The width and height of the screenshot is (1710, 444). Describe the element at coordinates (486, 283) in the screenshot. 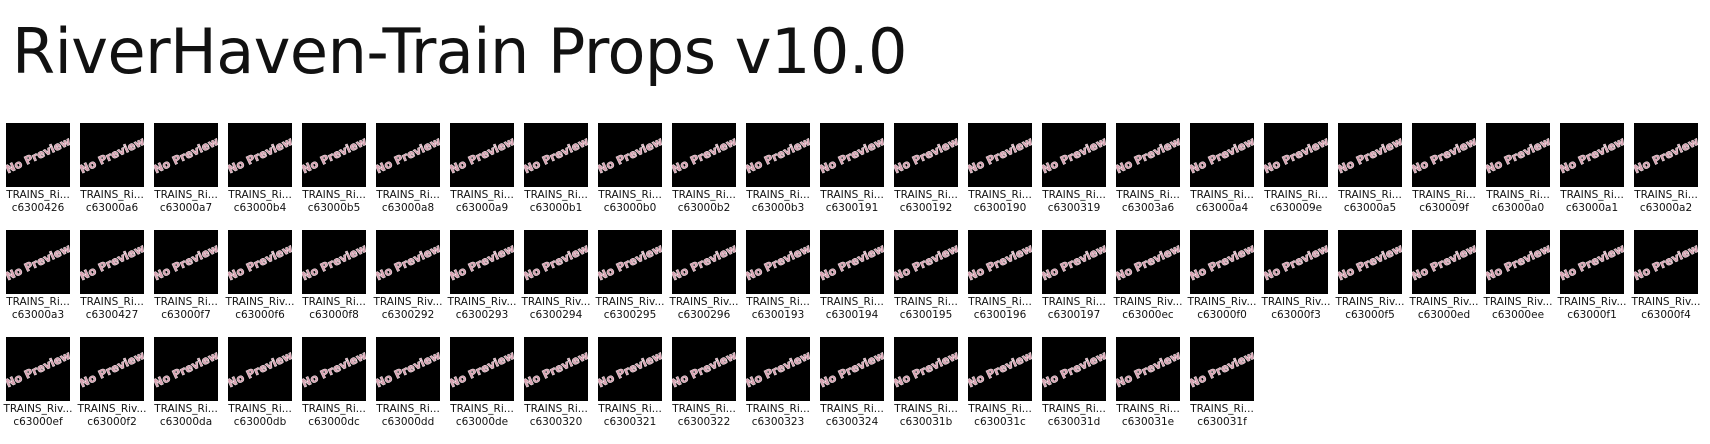

I see `asset-tile: No Preview TRAINS_Riv... c6300293` at that location.